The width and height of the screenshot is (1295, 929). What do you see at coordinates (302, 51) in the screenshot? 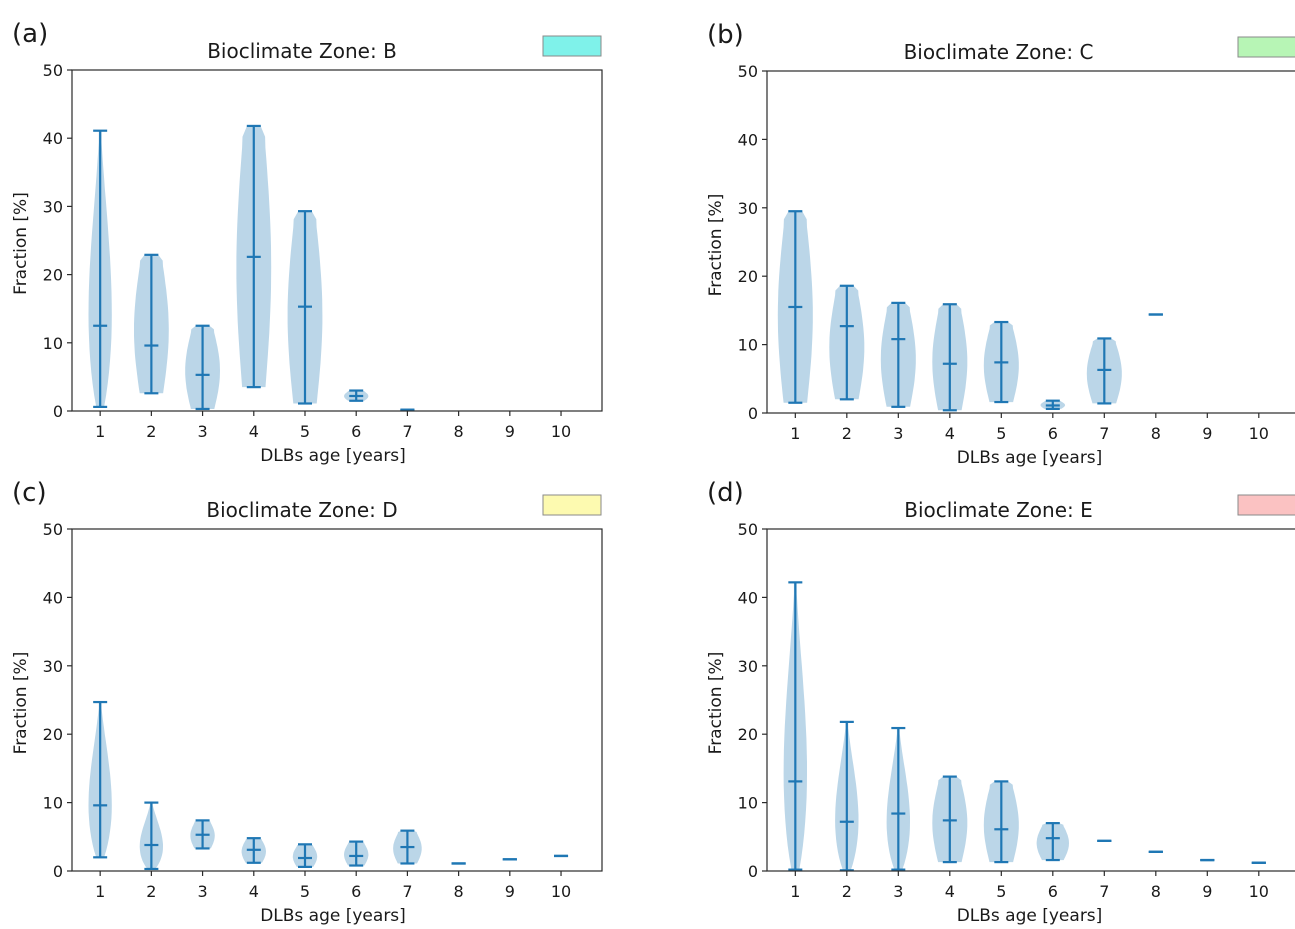
I see `chart-title: Bioclimate Zone: B` at bounding box center [302, 51].